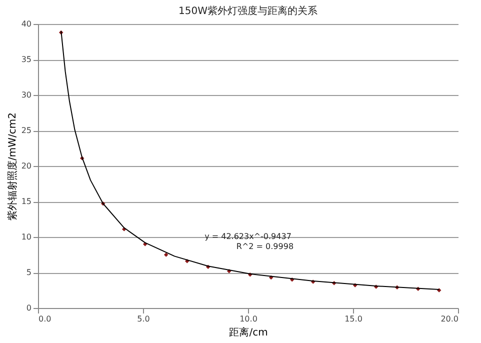 The image size is (481, 343). Describe the element at coordinates (26, 201) in the screenshot. I see `y-tick-label: 15` at that location.